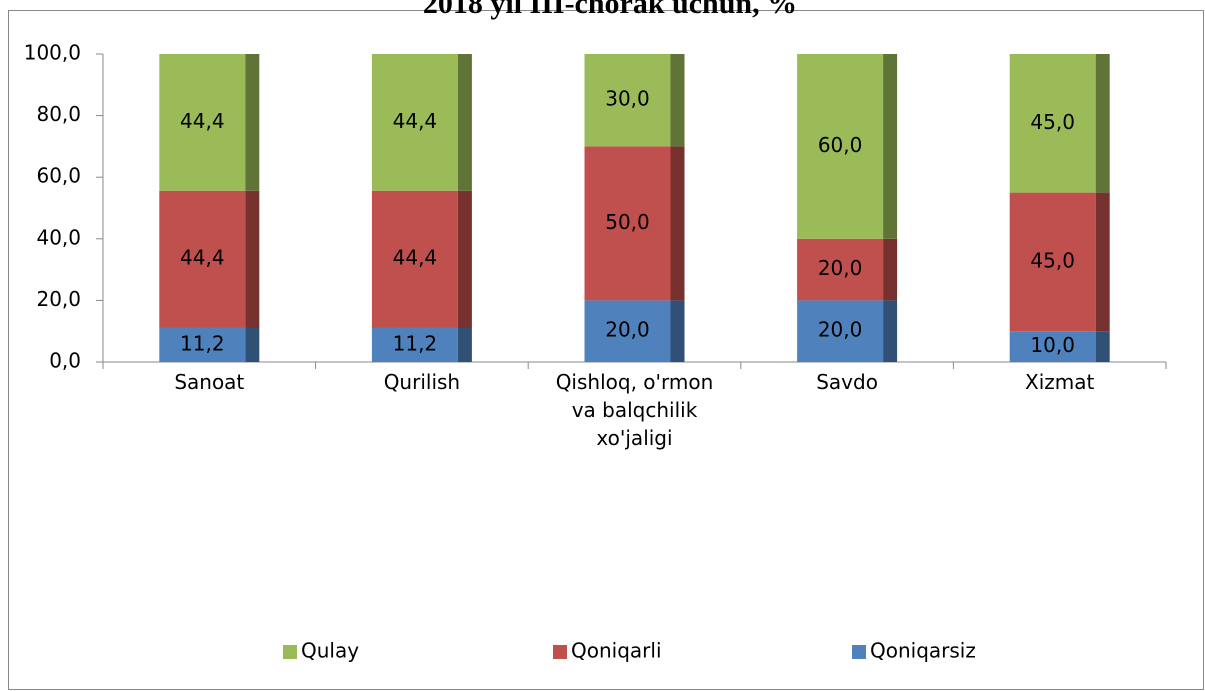 This screenshot has width=1205, height=691. I want to click on legend-label: Qoniqarli, so click(616, 651).